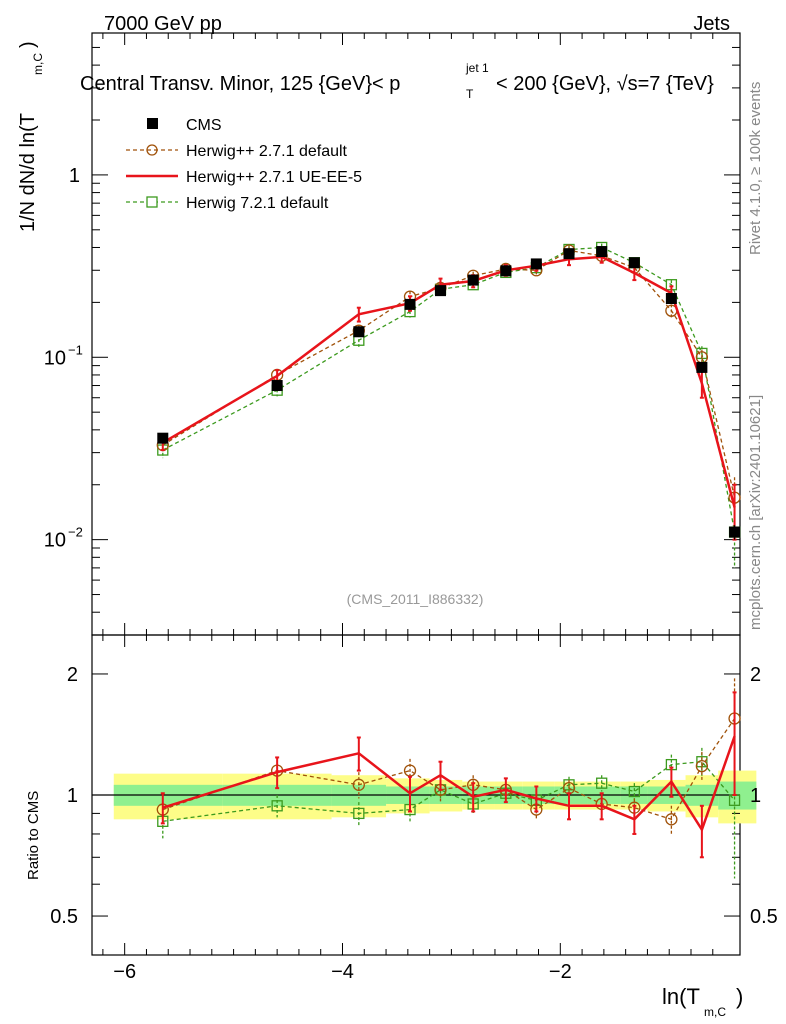 This screenshot has height=1024, width=786. I want to click on y-tick-label: 1, so click(74, 176).